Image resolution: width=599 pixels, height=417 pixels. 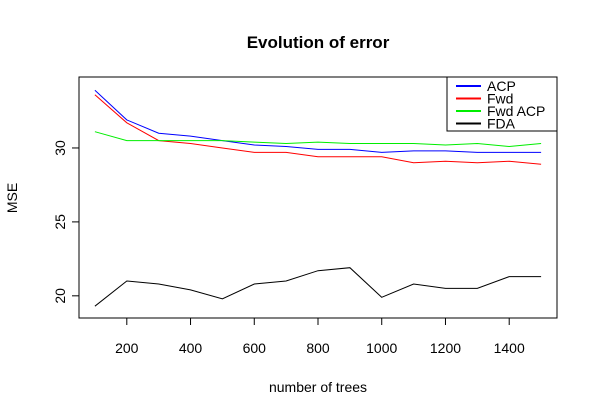 What do you see at coordinates (318, 121) in the screenshot?
I see `series-line-acp` at bounding box center [318, 121].